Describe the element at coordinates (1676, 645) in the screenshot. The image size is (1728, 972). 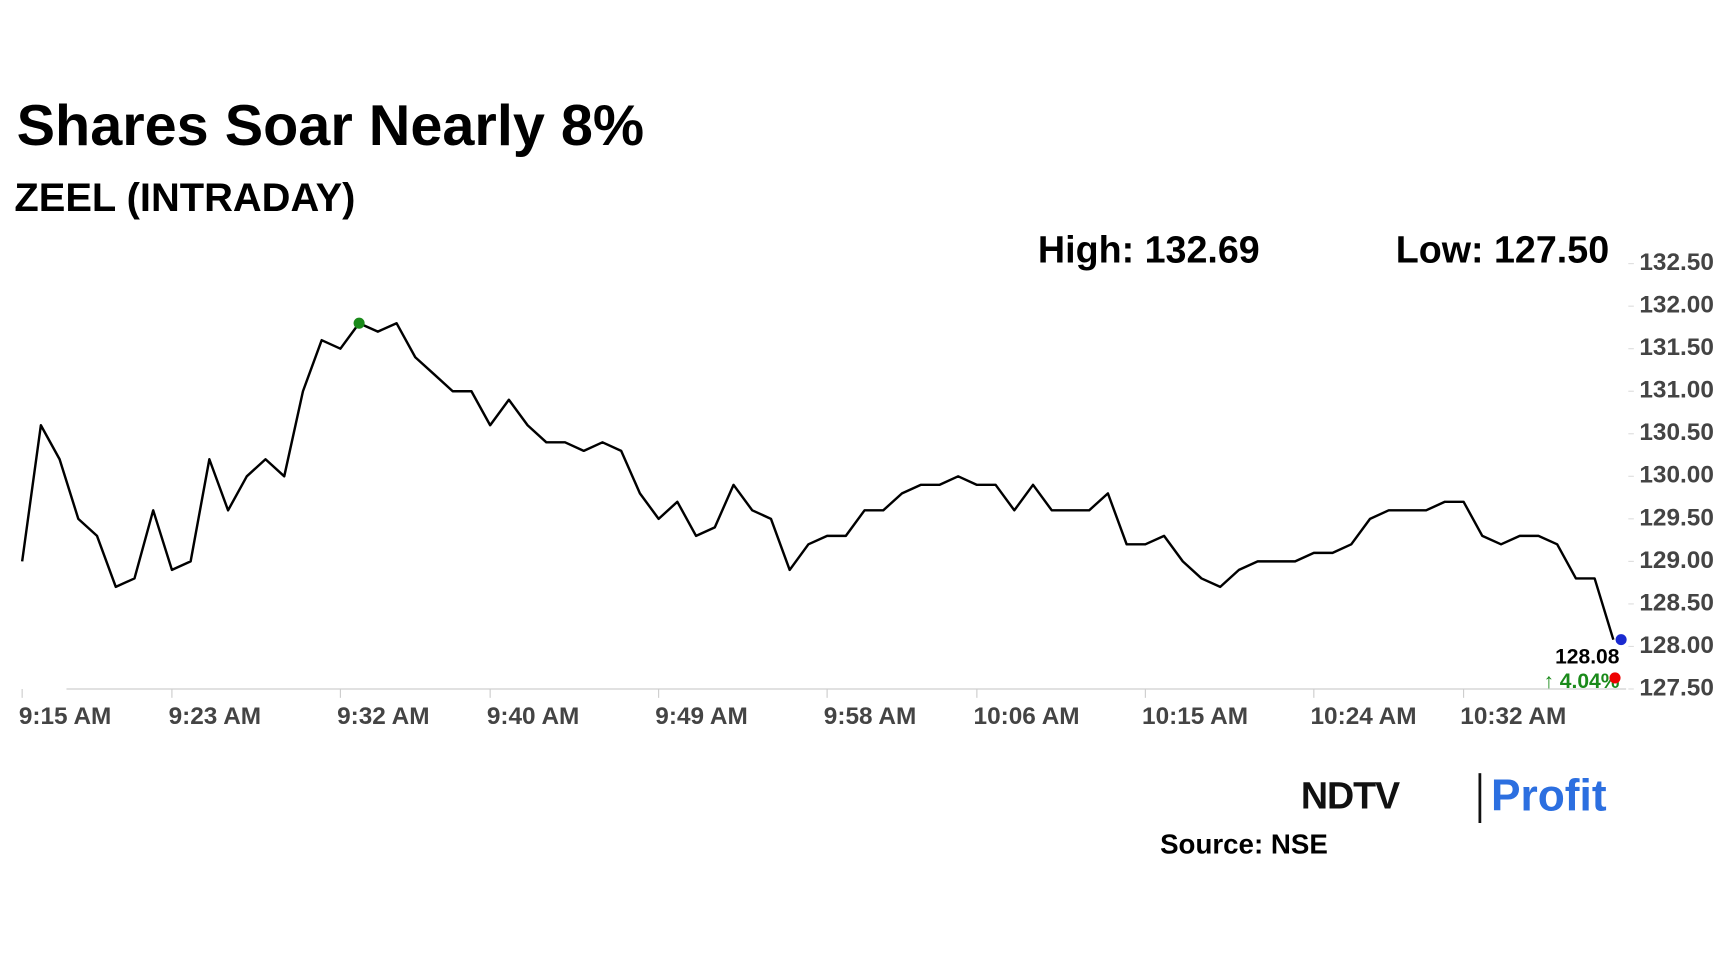
I see `y-tick-label: 128.00` at that location.